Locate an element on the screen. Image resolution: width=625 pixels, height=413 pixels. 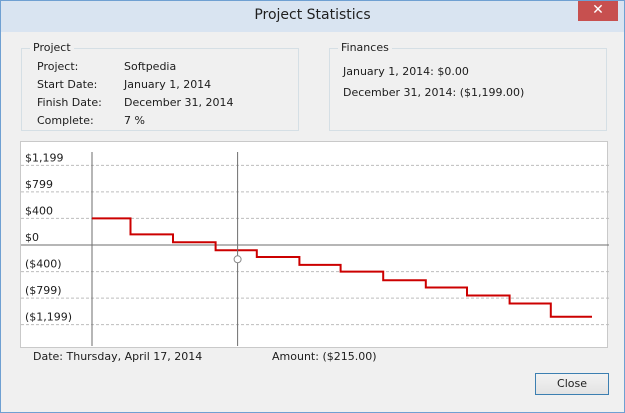
project-label: Project: is located at coordinates (58, 66).